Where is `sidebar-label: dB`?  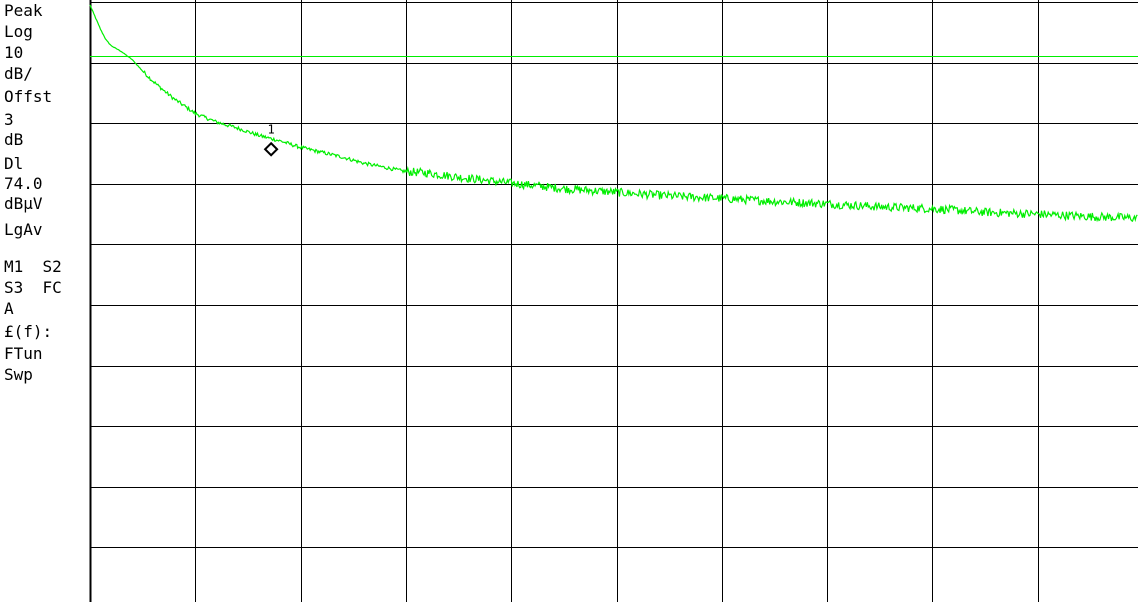
sidebar-label: dB is located at coordinates (14, 139).